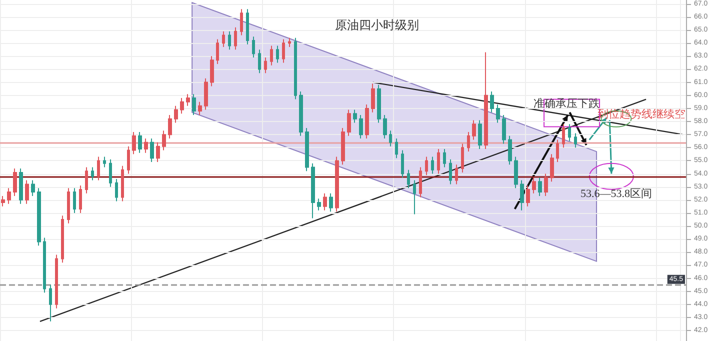  I want to click on text: 原油四小时级别, so click(377, 25).